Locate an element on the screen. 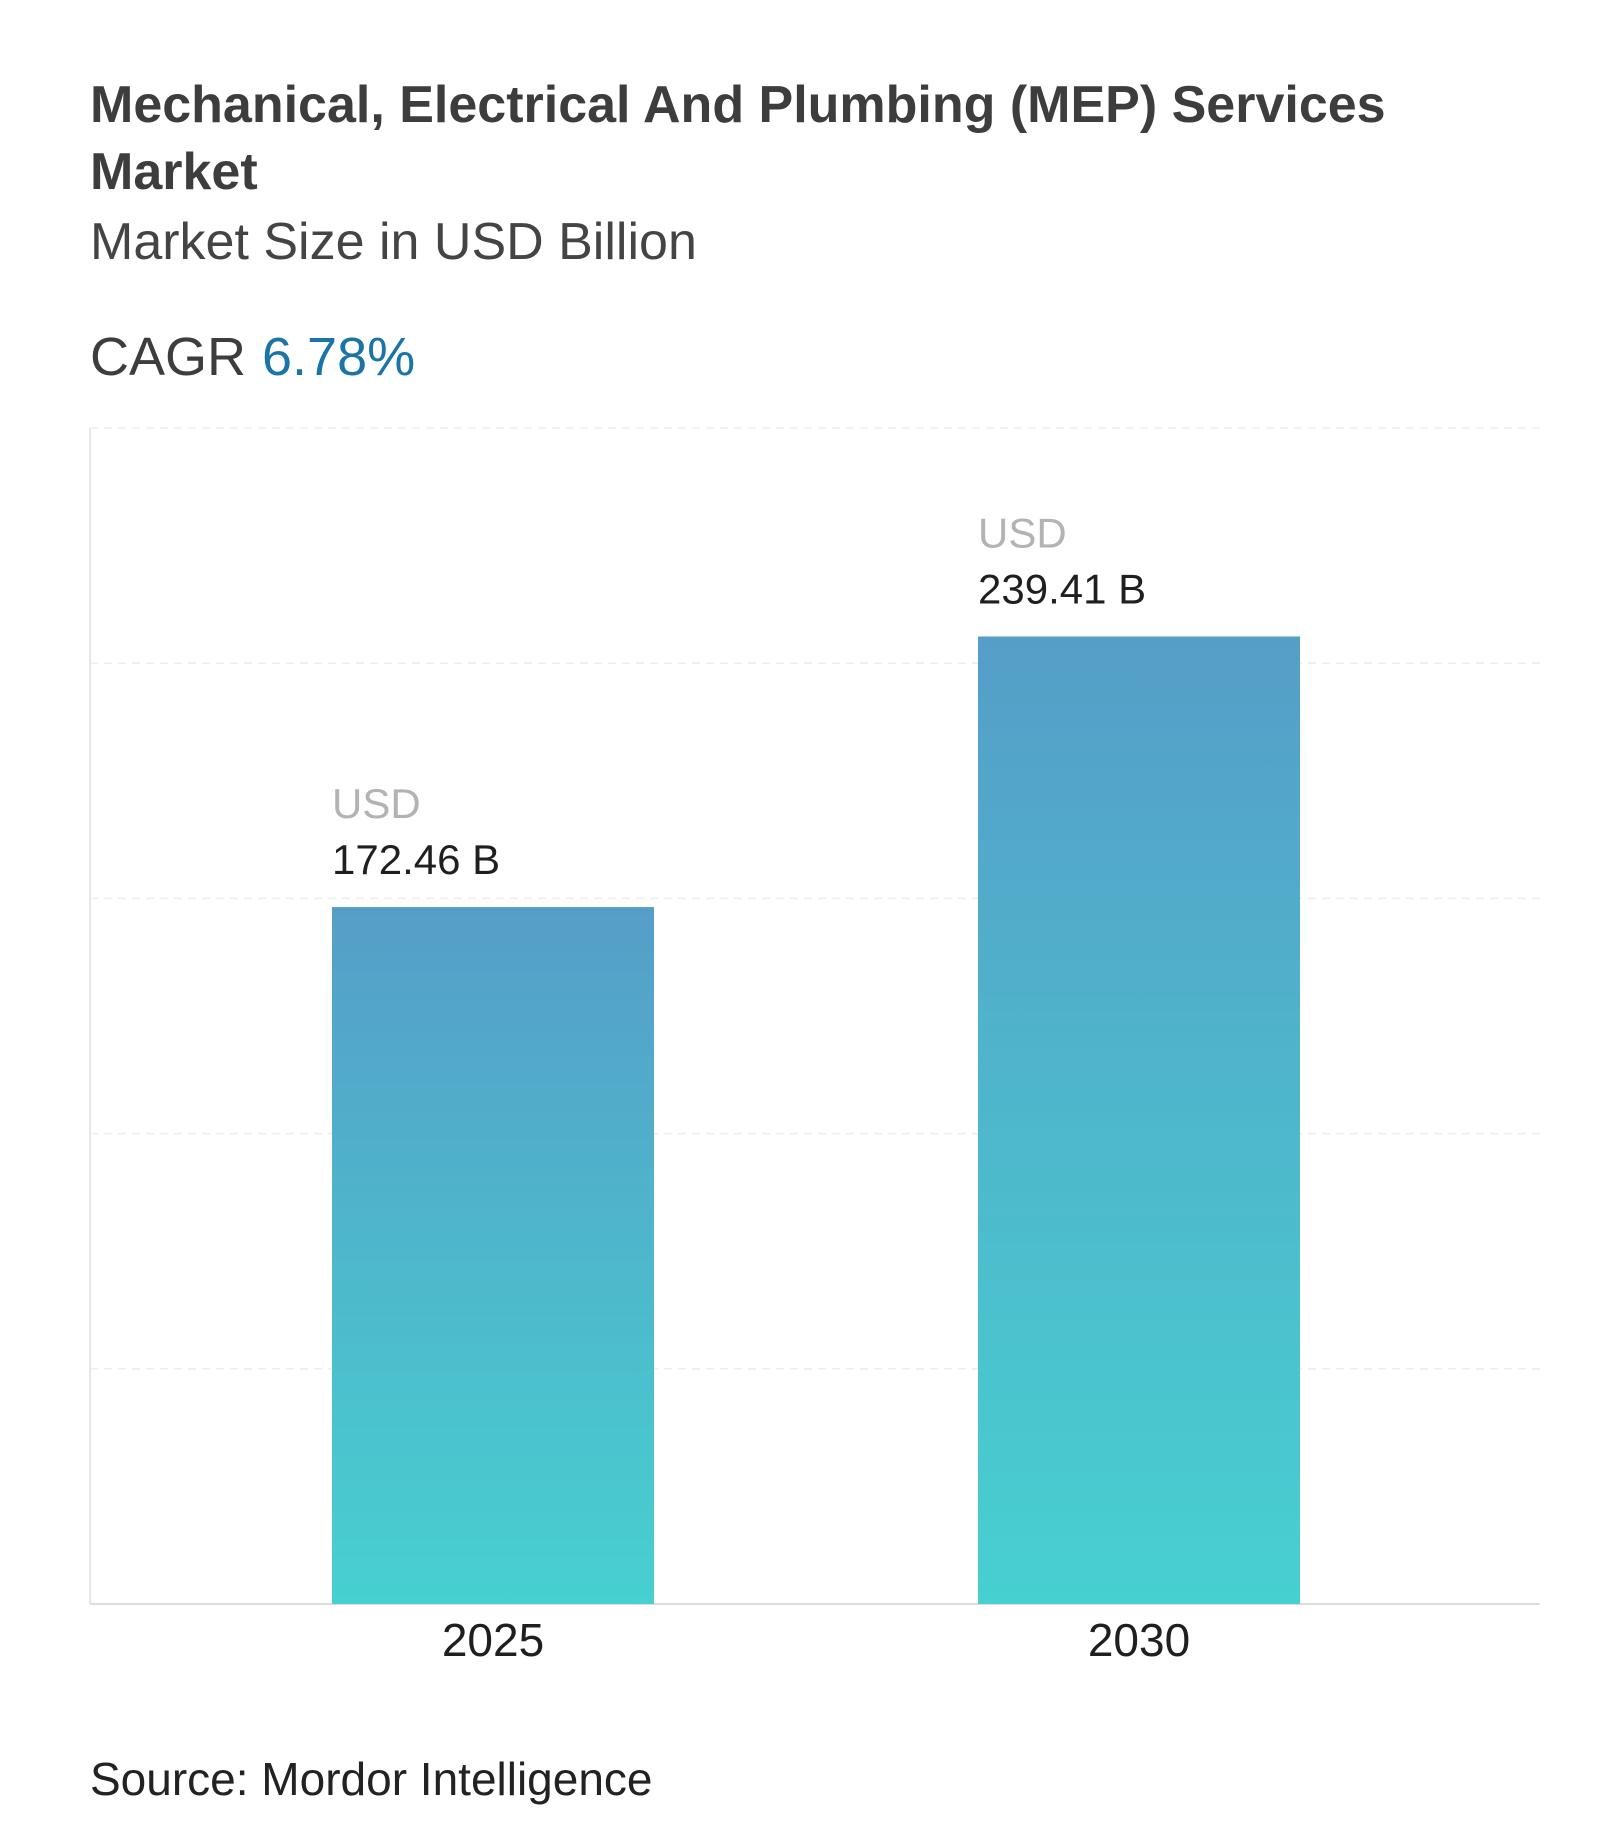 The height and width of the screenshot is (1826, 1620). source: Source: Mordor Intelligence is located at coordinates (371, 1779).